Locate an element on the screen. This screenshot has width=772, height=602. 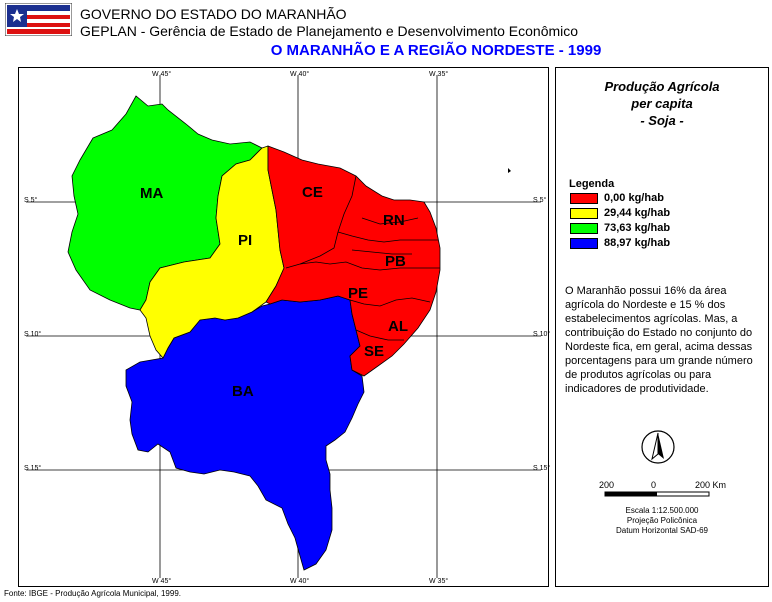
scale-label-mid: 0 is located at coordinates (654, 485).